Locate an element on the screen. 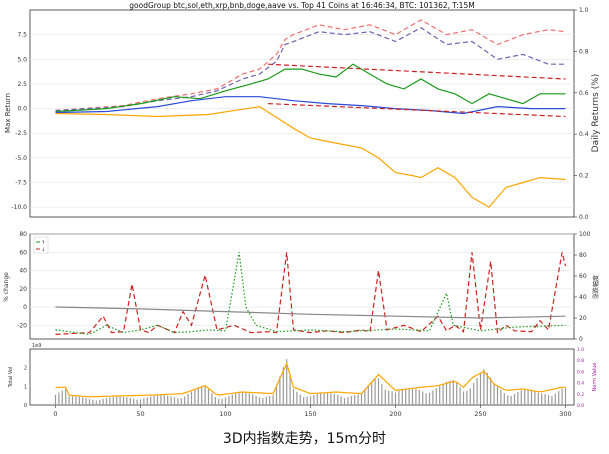 This screenshot has width=609, height=454. middle-right-ticks: 0 20 40 60 80 100 is located at coordinates (582, 287).